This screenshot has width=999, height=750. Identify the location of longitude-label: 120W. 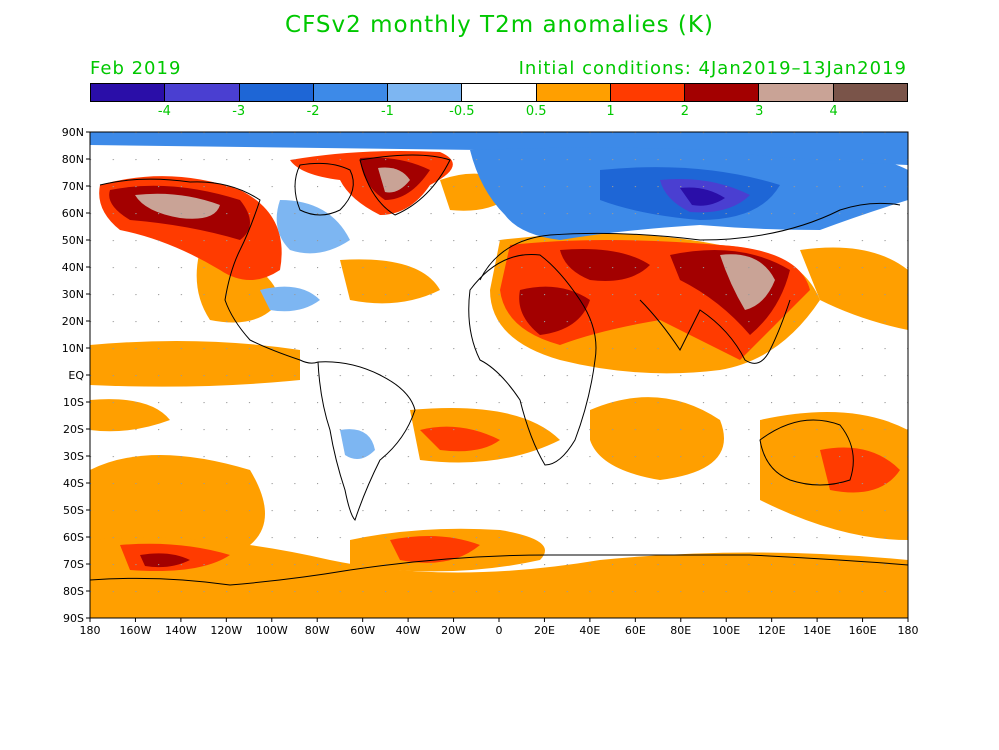
(226, 630).